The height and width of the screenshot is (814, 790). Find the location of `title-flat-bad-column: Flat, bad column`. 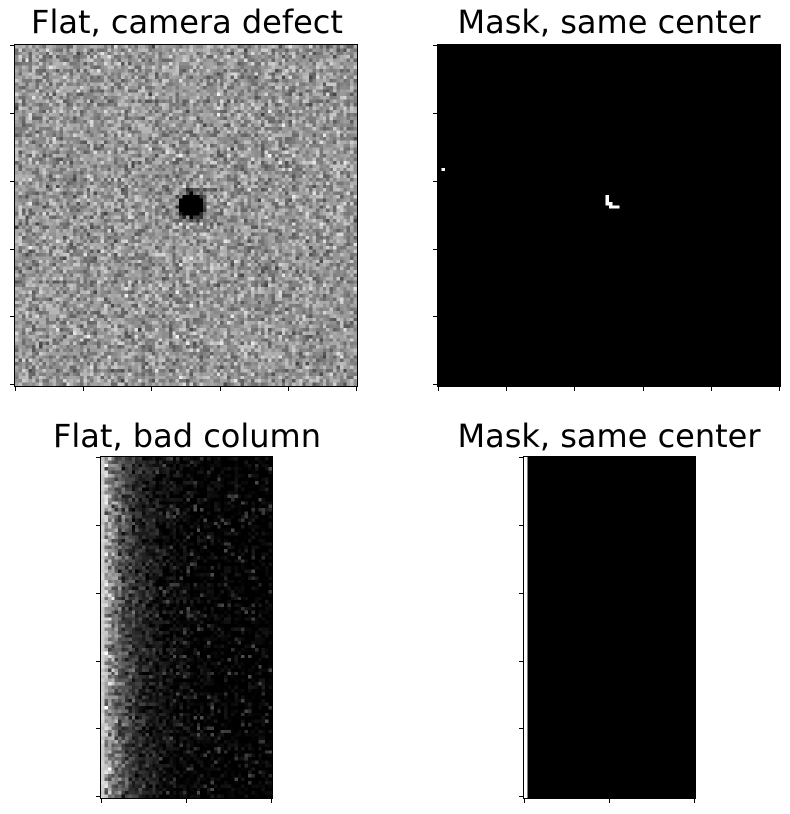

title-flat-bad-column: Flat, bad column is located at coordinates (187, 436).